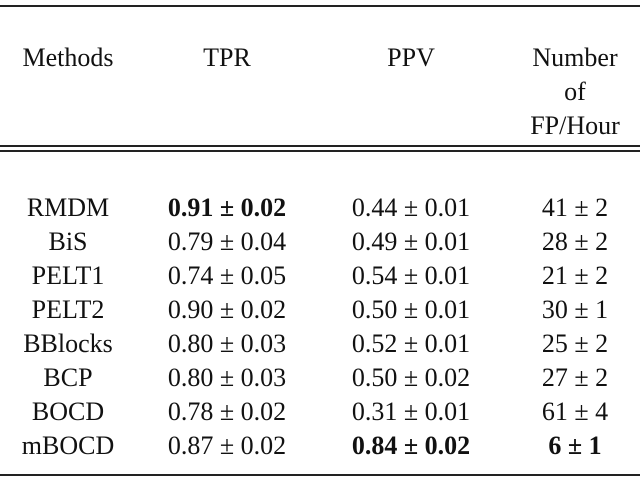 This screenshot has height=478, width=640. I want to click on method-name: PELT1, so click(68, 275).